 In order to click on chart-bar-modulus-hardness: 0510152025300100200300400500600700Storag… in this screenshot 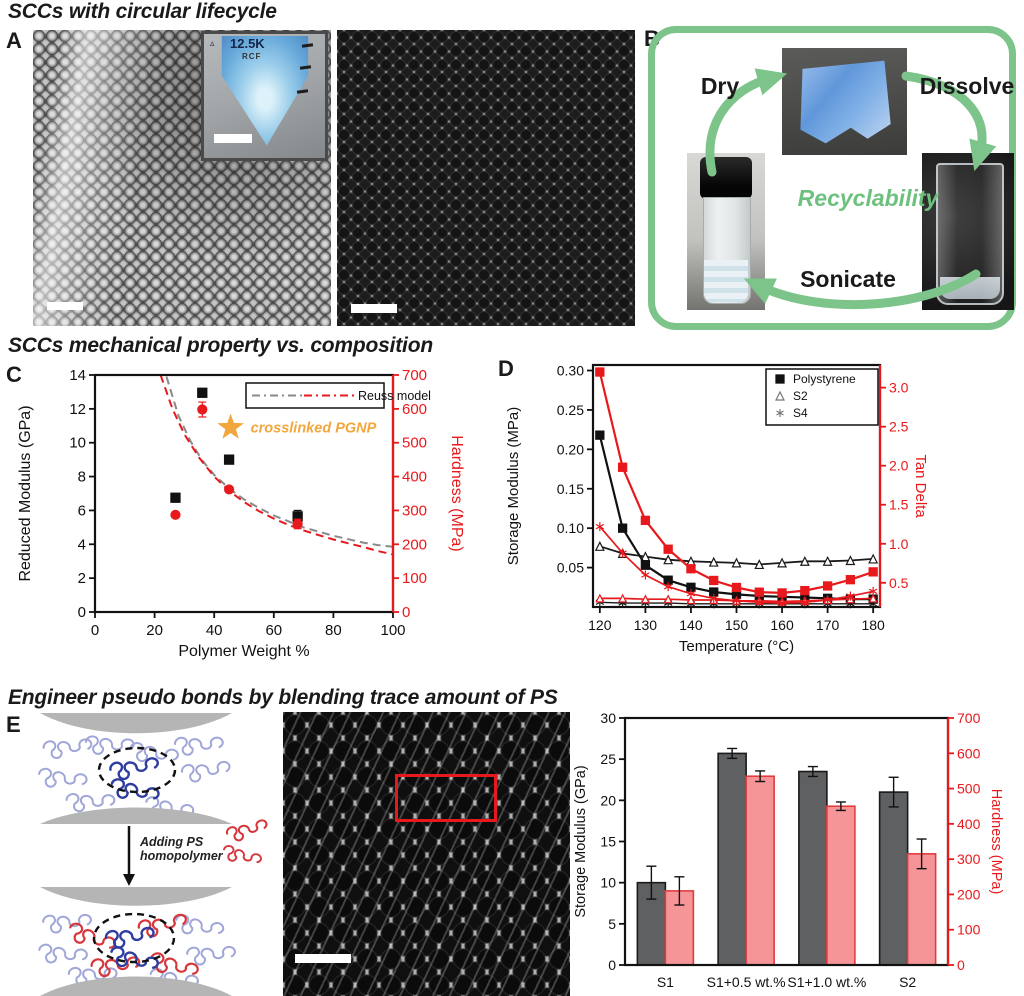, I will do `click(788, 850)`.